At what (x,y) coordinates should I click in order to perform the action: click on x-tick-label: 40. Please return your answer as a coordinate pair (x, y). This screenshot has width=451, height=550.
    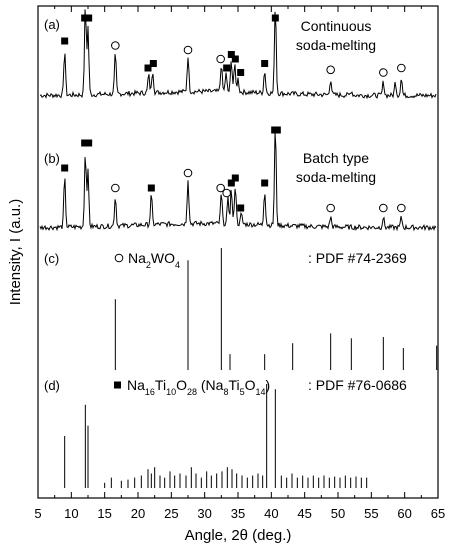
    Looking at the image, I should click on (271, 513).